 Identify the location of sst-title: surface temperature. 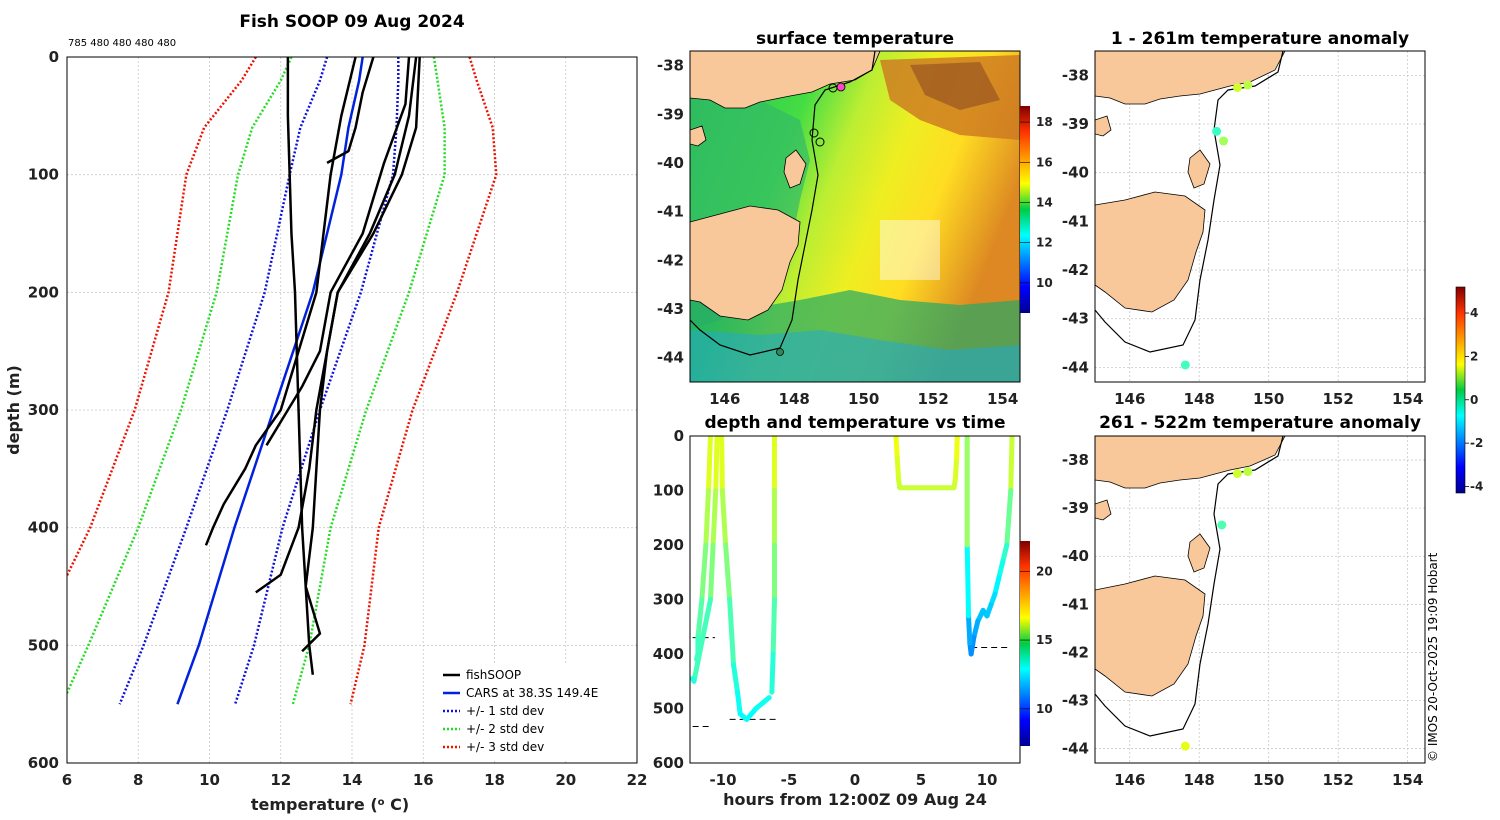
(855, 39).